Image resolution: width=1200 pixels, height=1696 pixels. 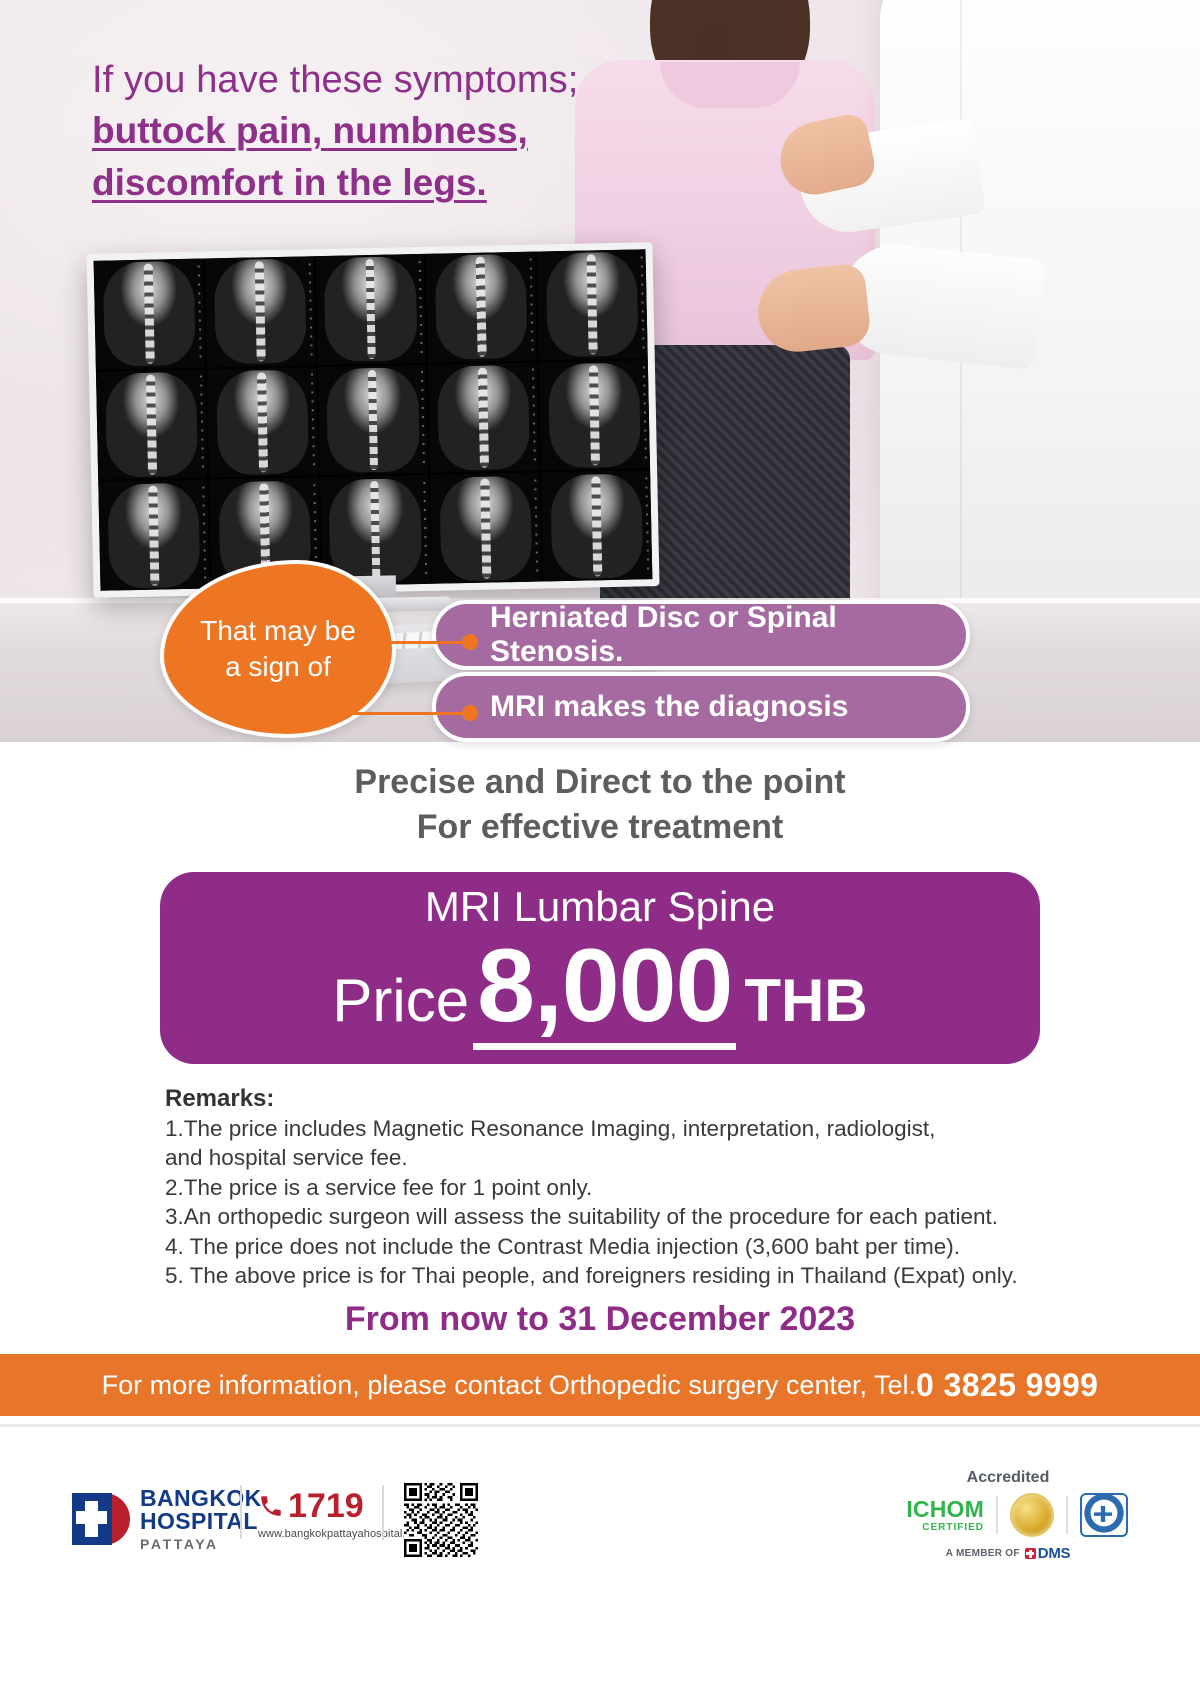 I want to click on hotline-block: 1719 www.bangkokpattayahospital.com, so click(x=342, y=1514).